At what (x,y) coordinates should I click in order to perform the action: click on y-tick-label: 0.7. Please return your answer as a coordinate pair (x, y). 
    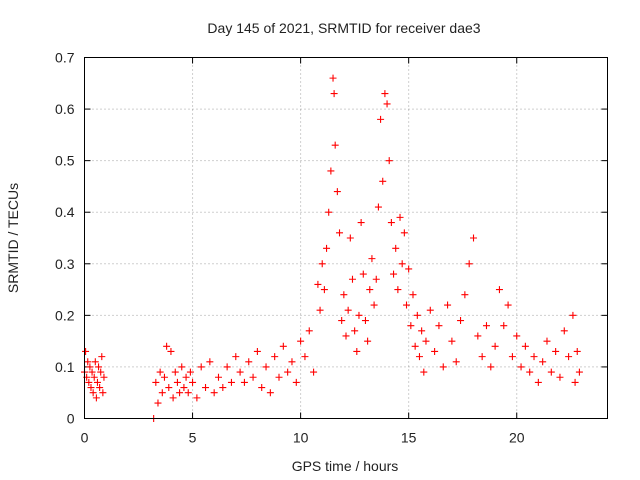
    Looking at the image, I should click on (65, 58).